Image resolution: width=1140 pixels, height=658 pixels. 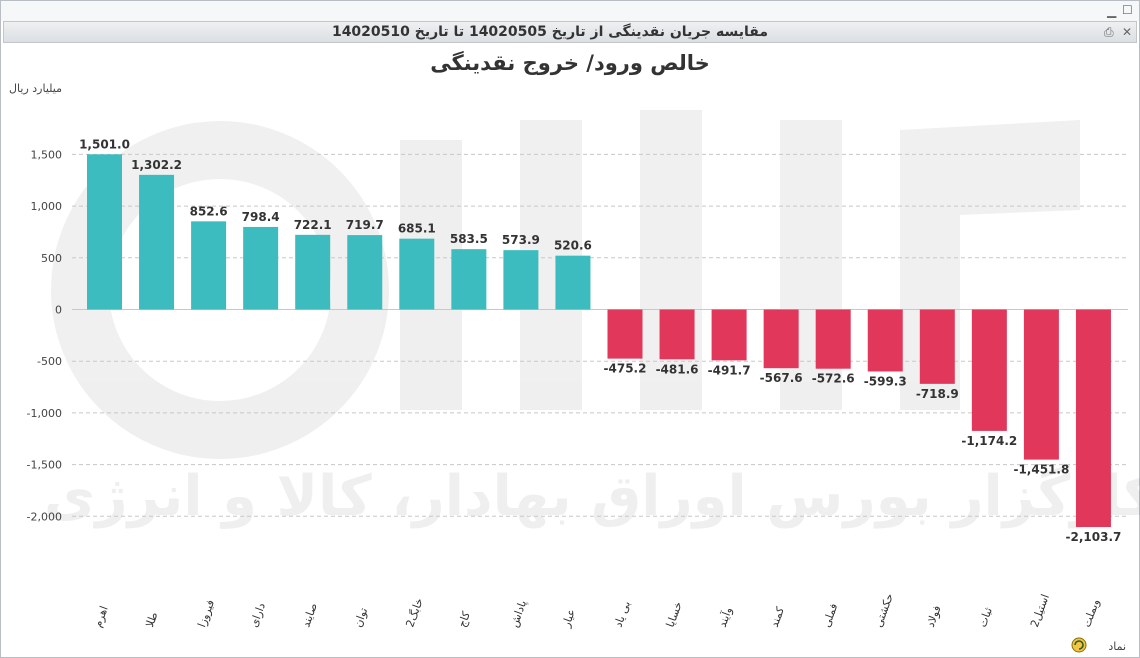 What do you see at coordinates (1094, 537) in the screenshot?
I see `bar-value-label: -2,103.7` at bounding box center [1094, 537].